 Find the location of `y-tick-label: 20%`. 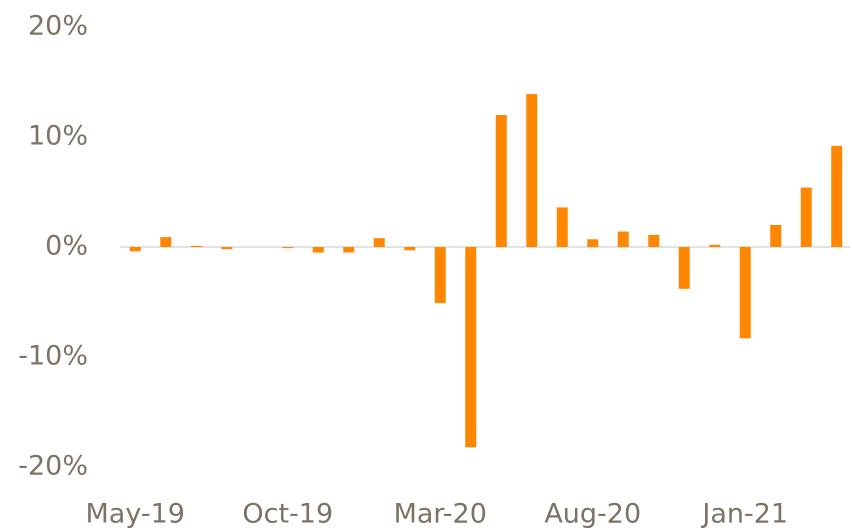

y-tick-label: 20% is located at coordinates (58, 26).